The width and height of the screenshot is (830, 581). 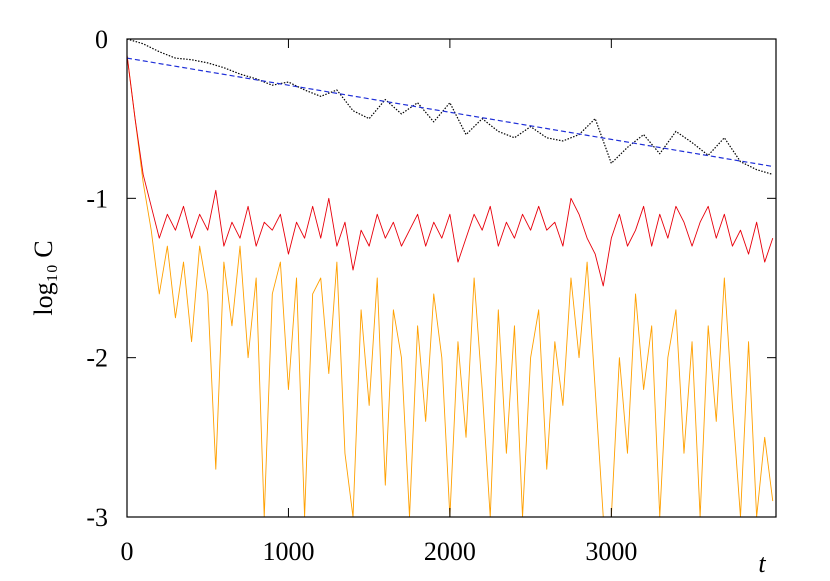 What do you see at coordinates (288, 551) in the screenshot?
I see `x-tick-label: 1000` at bounding box center [288, 551].